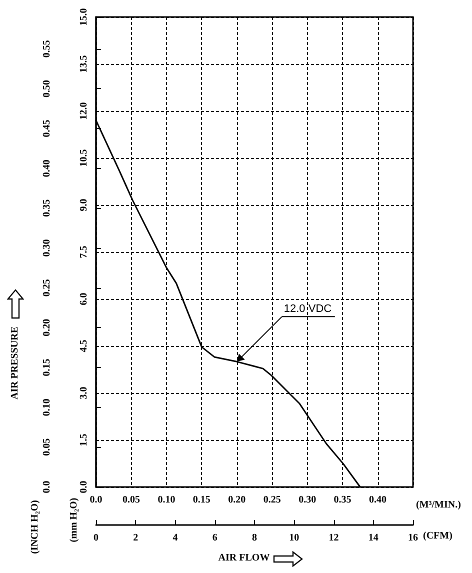 The height and width of the screenshot is (573, 472). I want to click on x2-tick-label: 4, so click(175, 538).